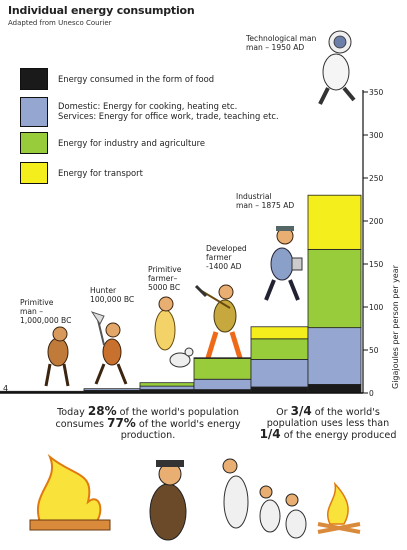 The height and width of the screenshot is (550, 407). Describe the element at coordinates (195, 497) in the screenshot. I see `bottom-illustration` at that location.